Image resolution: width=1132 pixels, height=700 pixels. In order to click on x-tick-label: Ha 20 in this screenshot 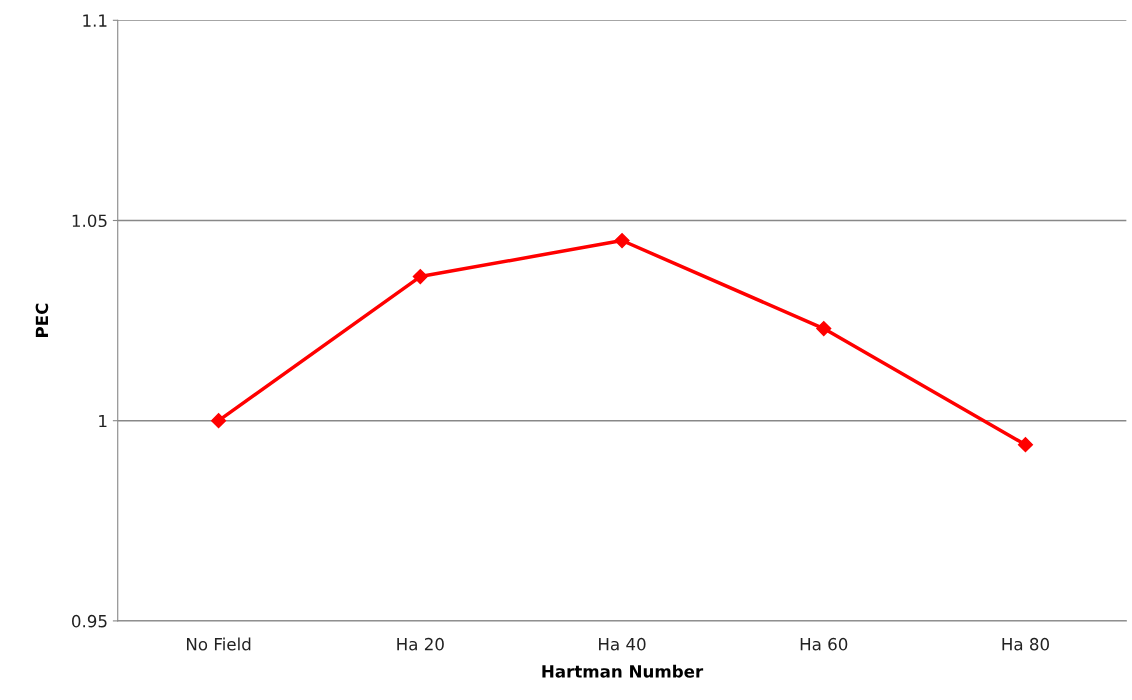, I will do `click(420, 644)`.